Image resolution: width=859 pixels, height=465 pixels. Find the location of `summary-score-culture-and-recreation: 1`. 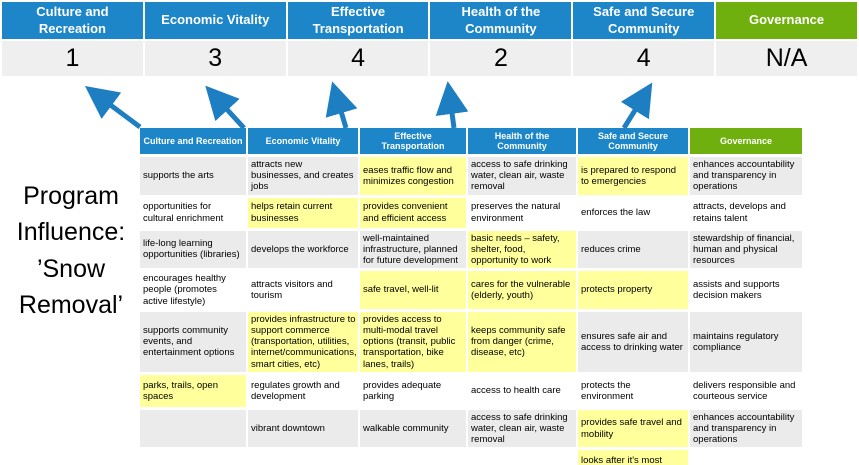

summary-score-culture-and-recreation: 1 is located at coordinates (72, 58).